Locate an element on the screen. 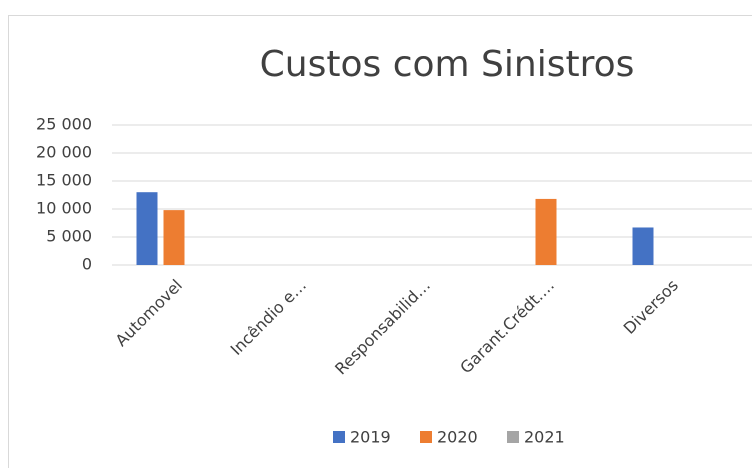  y-tick-label: 15 000 is located at coordinates (64, 180).